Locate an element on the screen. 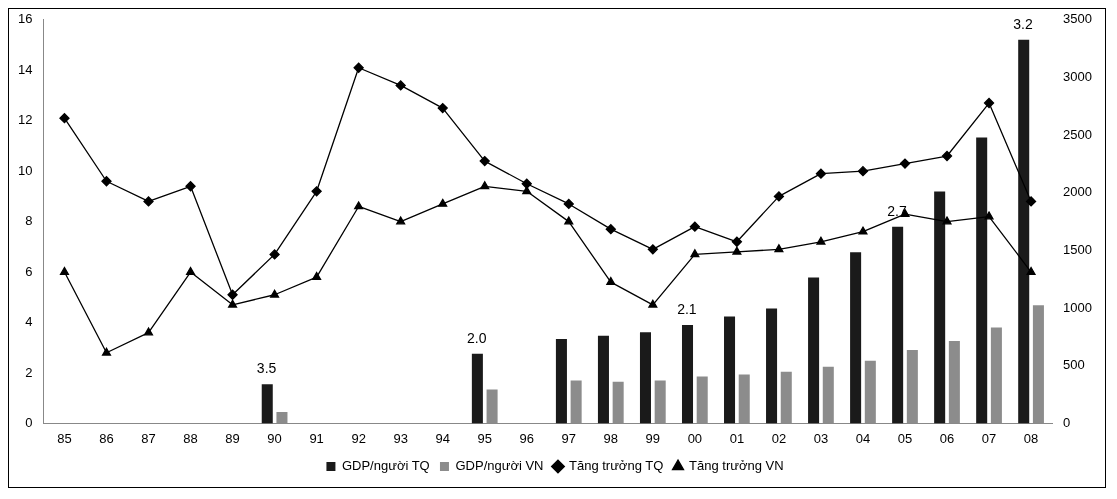  y-tick-label: 14 is located at coordinates (25, 69).